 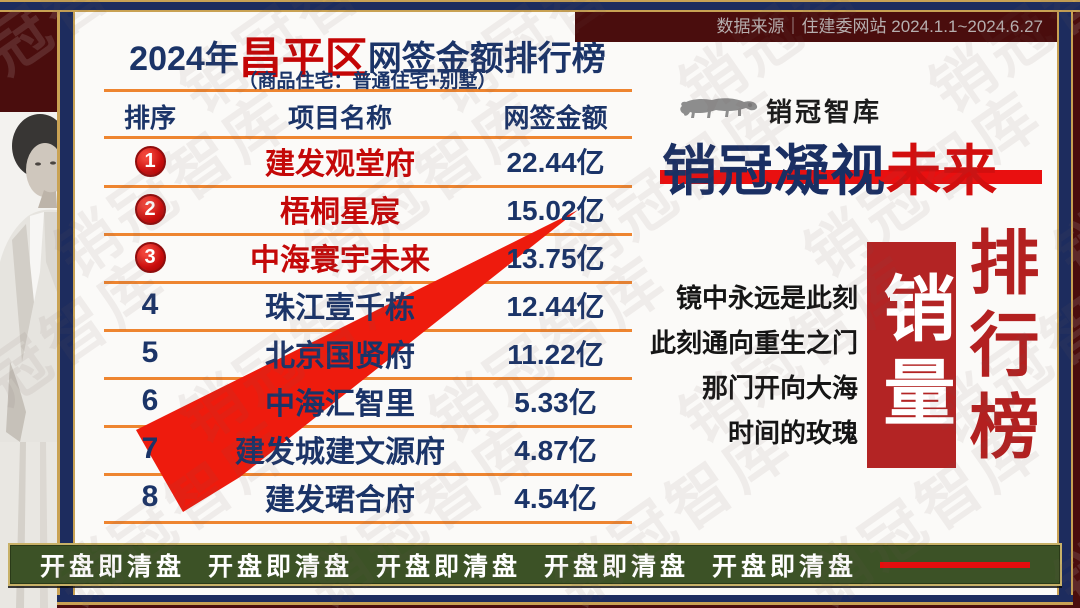 What do you see at coordinates (555, 210) in the screenshot?
I see `signed-amount: 15.02亿` at bounding box center [555, 210].